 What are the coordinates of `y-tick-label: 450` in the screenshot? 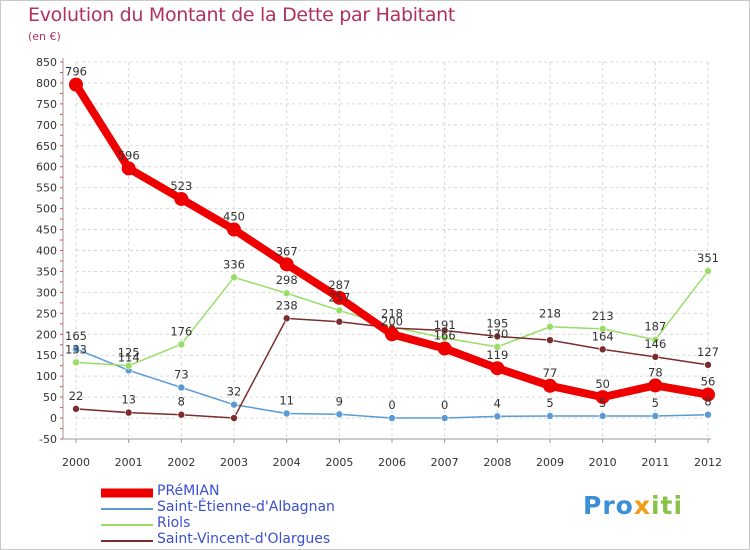 It's located at (46, 230).